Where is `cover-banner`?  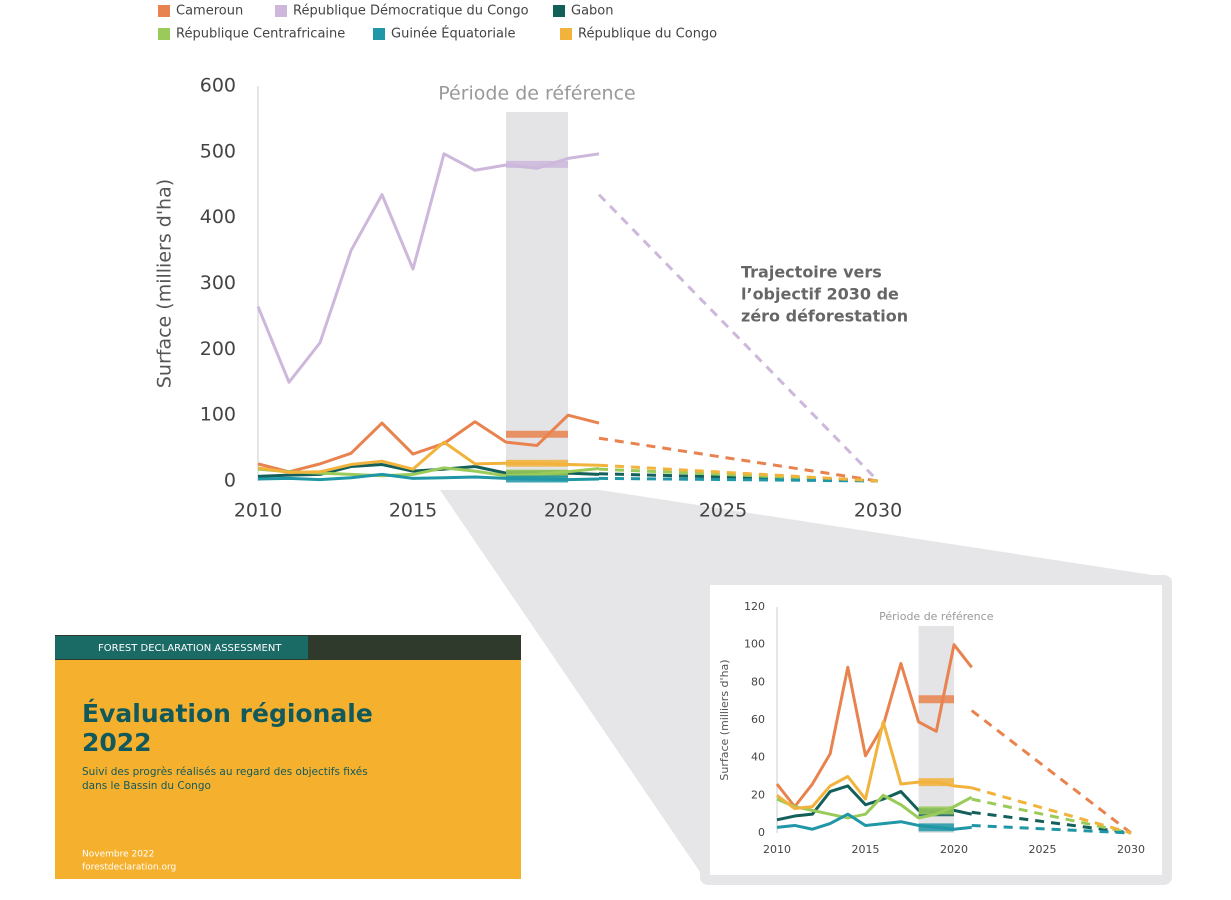 cover-banner is located at coordinates (181, 647).